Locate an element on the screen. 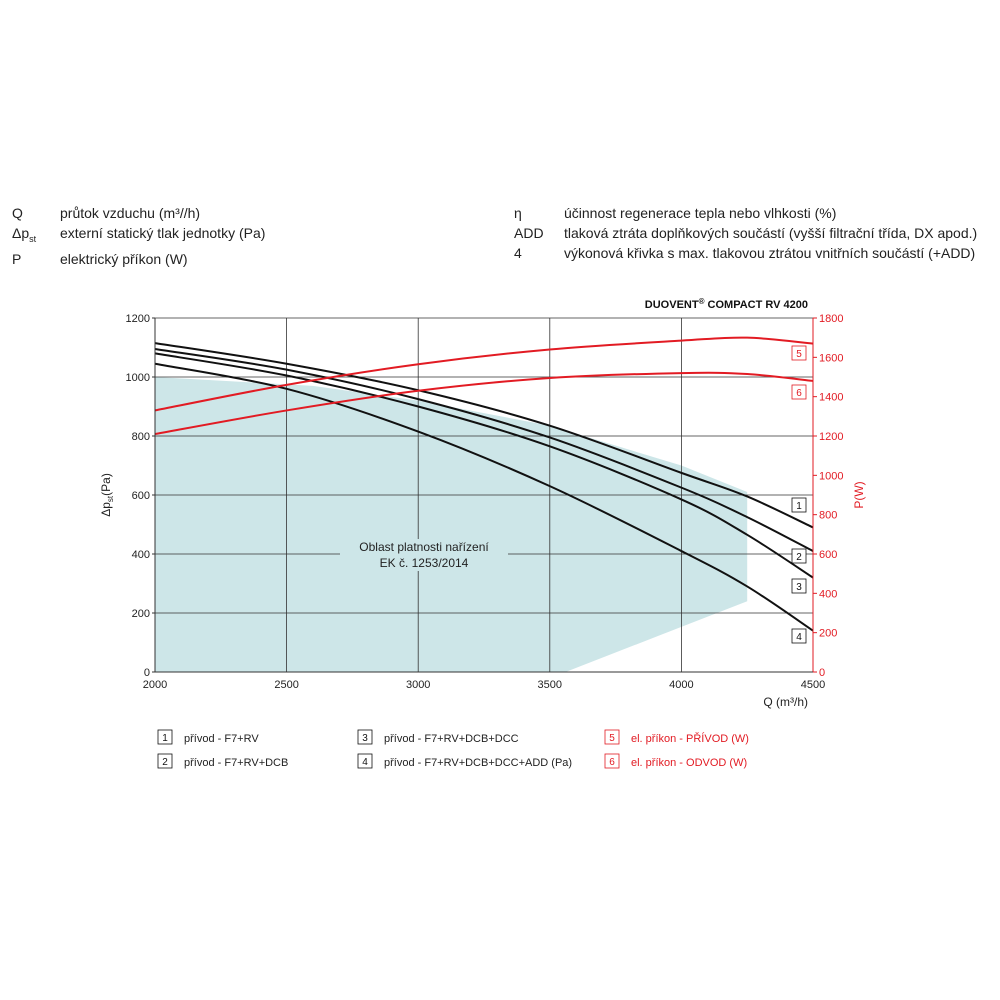 This screenshot has height=1000, width=1000. series-tag-5: 5 is located at coordinates (799, 354).